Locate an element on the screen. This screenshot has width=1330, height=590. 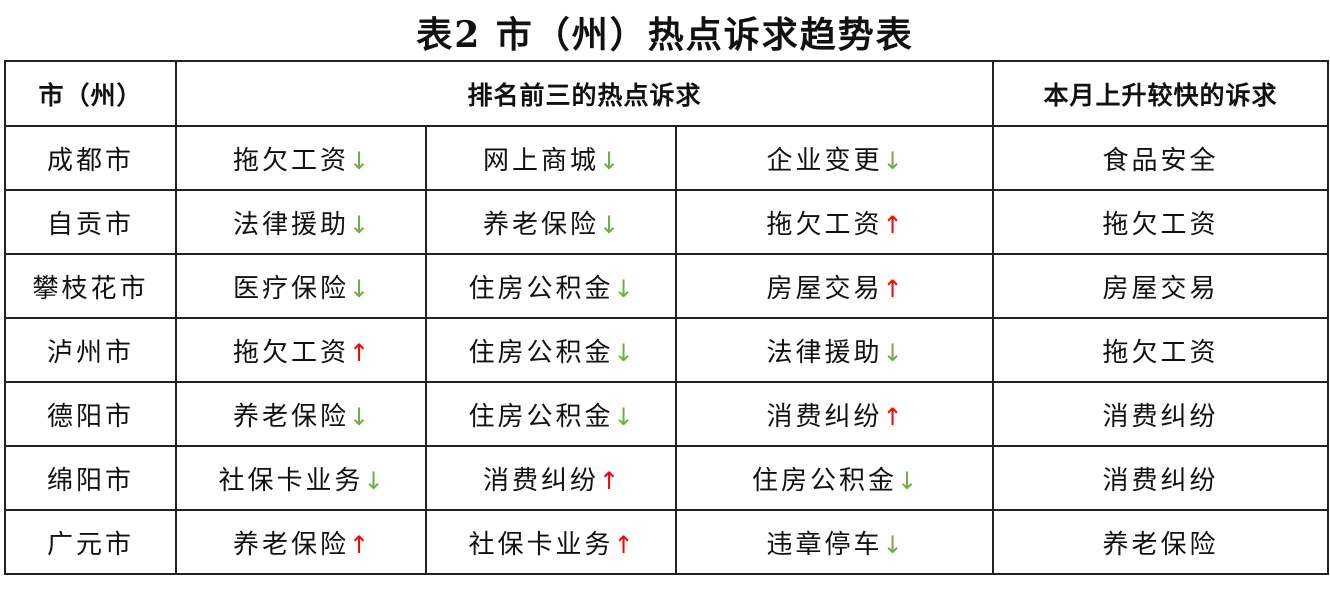
hot-issue-cell: 社保卡业务↓ is located at coordinates (301, 478).